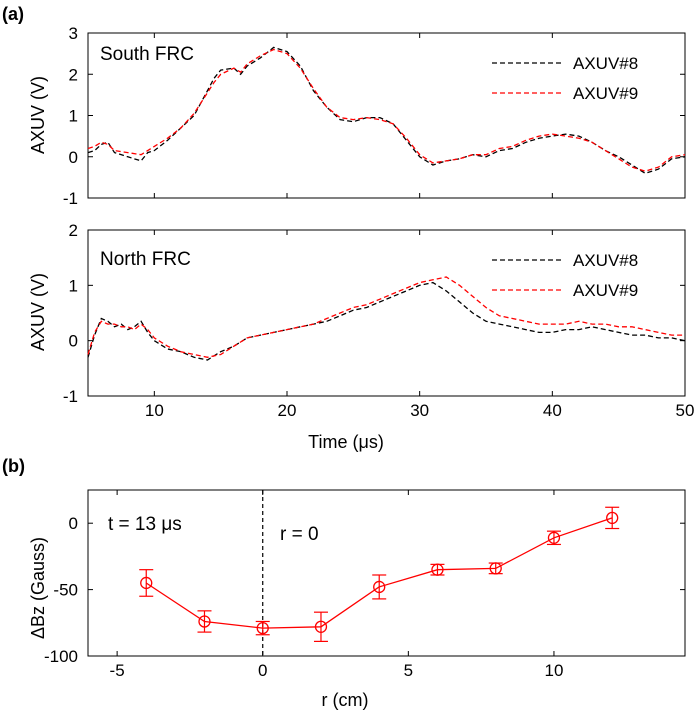  I want to click on south-frc-y-axis-label: AXUV (V), so click(38, 115).